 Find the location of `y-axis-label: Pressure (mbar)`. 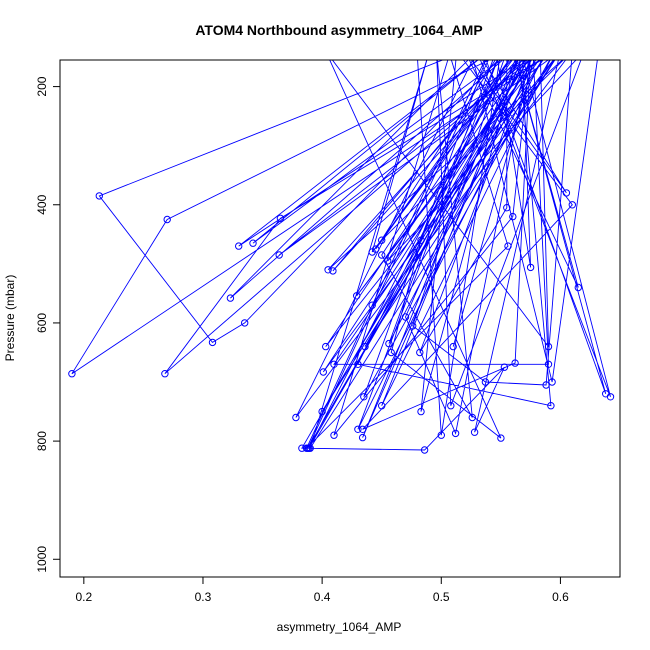

y-axis-label: Pressure (mbar) is located at coordinates (10, 318).